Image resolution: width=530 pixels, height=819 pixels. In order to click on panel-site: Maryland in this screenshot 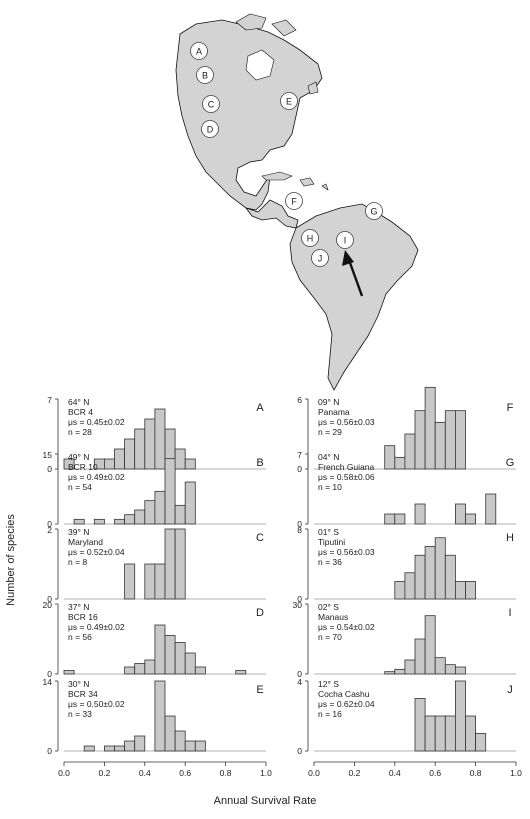, I will do `click(85, 542)`.